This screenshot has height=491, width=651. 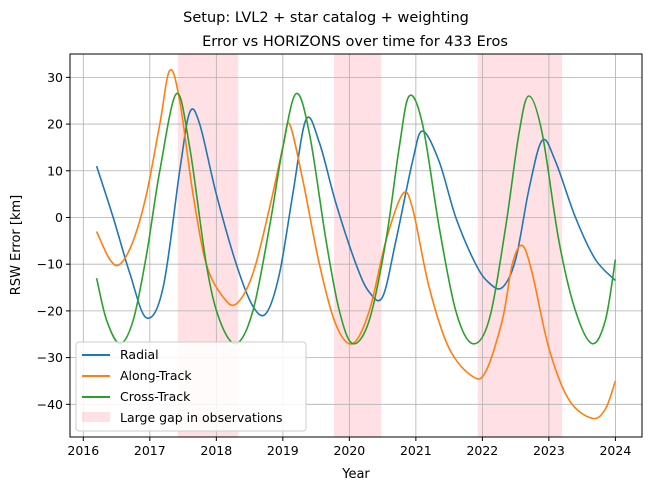 I want to click on x-tick-label-2019: 2019, so click(x=283, y=450).